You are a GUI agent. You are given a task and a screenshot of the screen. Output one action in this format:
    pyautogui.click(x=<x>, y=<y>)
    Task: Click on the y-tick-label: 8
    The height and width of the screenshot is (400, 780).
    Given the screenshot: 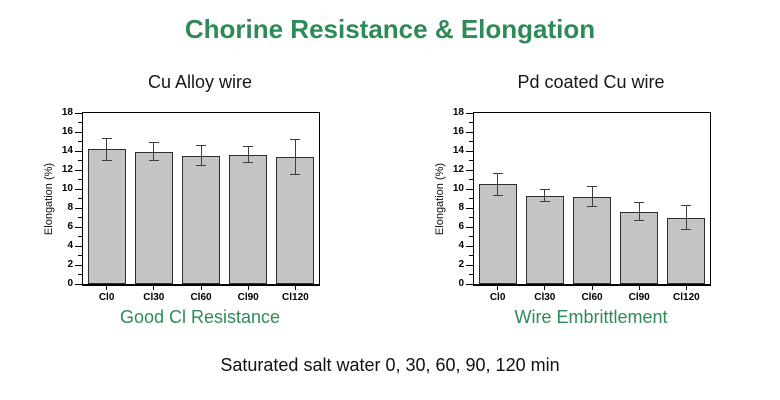 What is the action you would take?
    pyautogui.click(x=461, y=207)
    